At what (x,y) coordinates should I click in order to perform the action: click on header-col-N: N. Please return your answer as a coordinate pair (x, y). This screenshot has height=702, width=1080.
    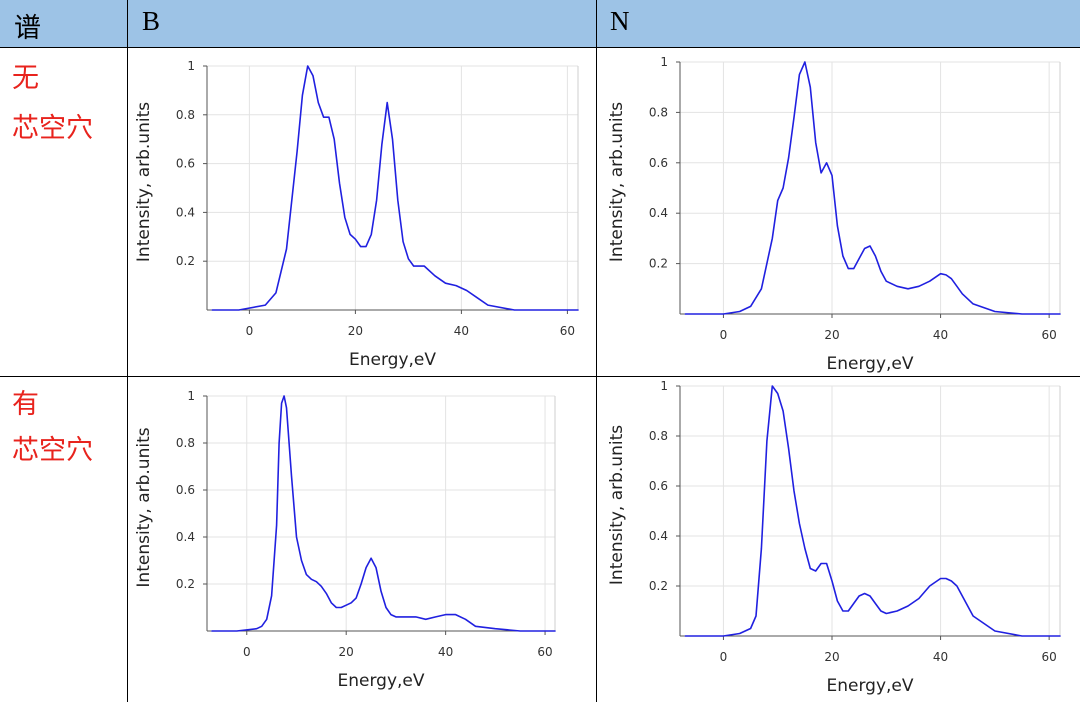
    Looking at the image, I should click on (620, 21).